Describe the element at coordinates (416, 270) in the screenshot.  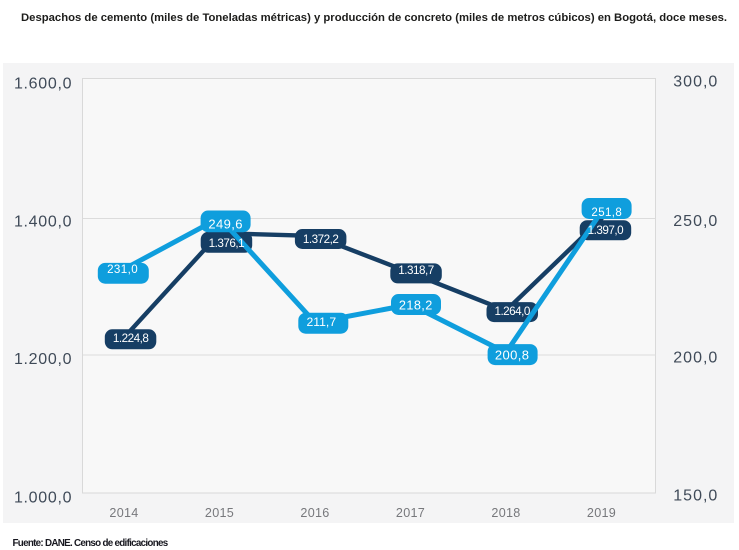
I see `svg-text: 1.318,7` at that location.